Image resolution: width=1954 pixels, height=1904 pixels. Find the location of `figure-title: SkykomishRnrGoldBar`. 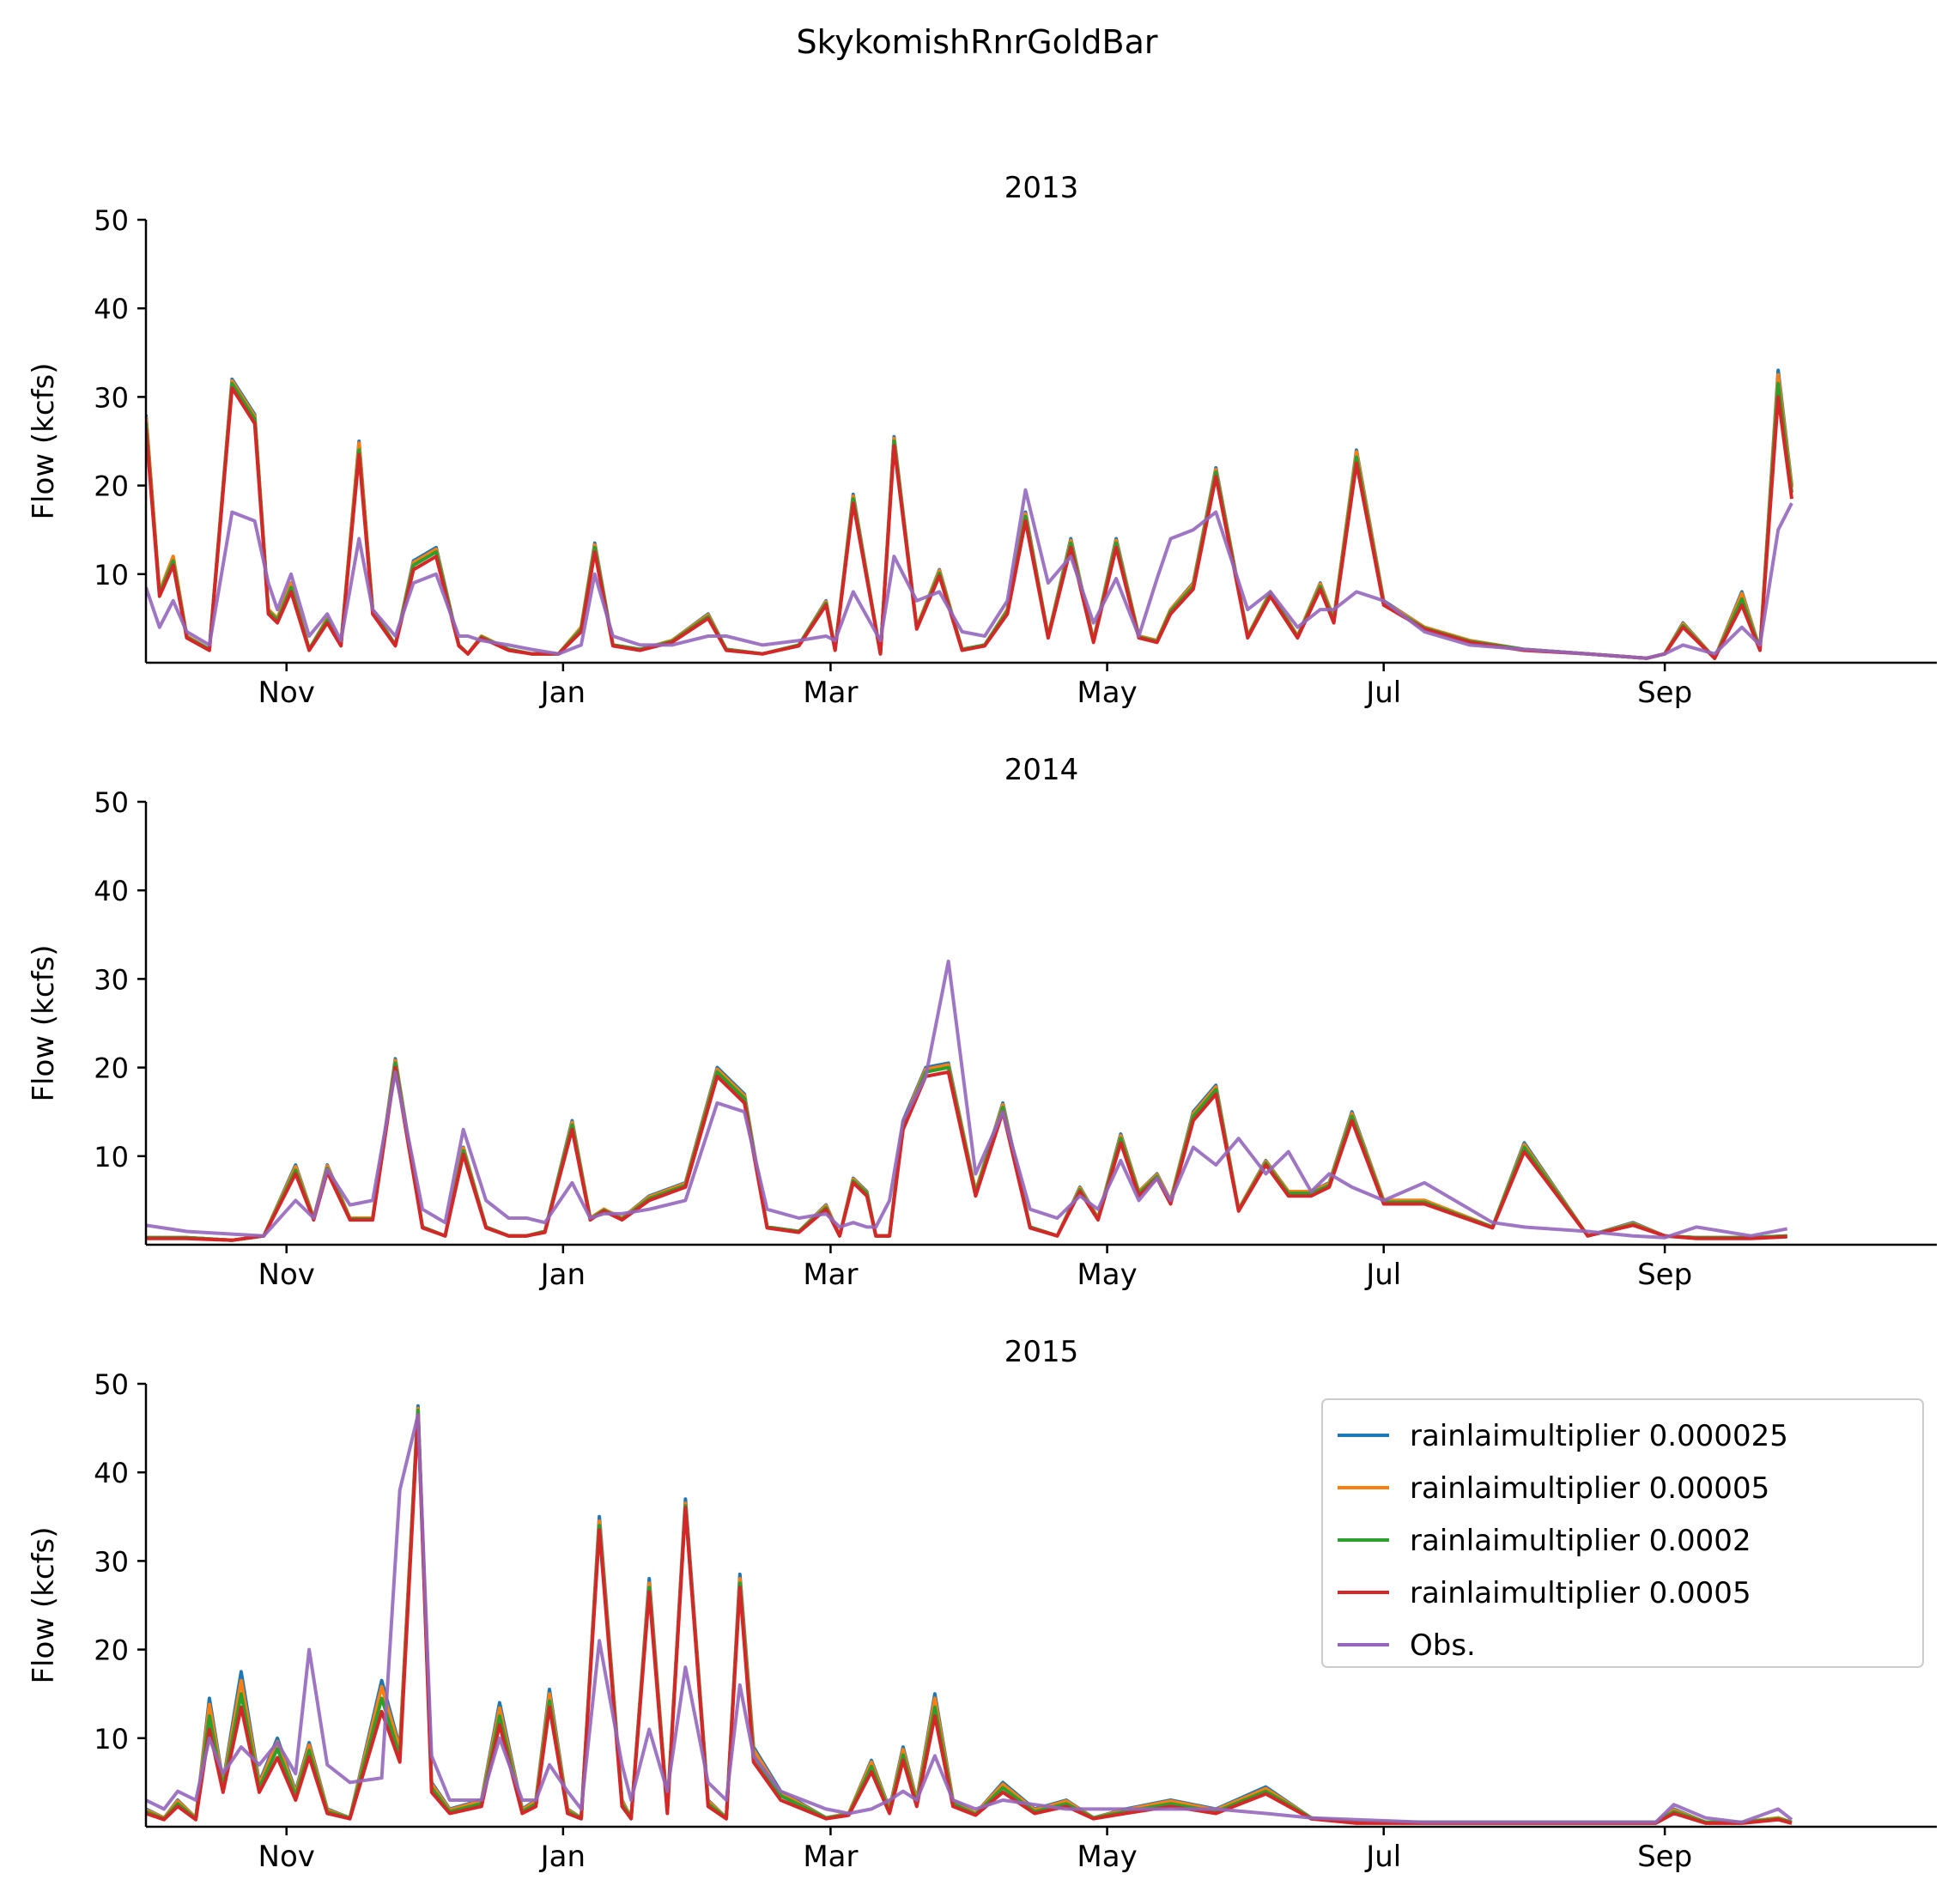

figure-title: SkykomishRnrGoldBar is located at coordinates (976, 42).